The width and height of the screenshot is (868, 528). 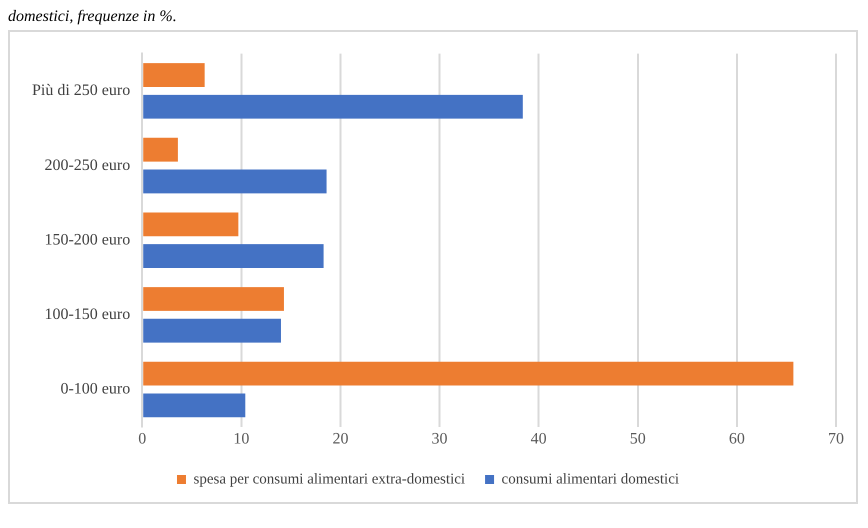 What do you see at coordinates (538, 439) in the screenshot?
I see `x-tick-label: 40` at bounding box center [538, 439].